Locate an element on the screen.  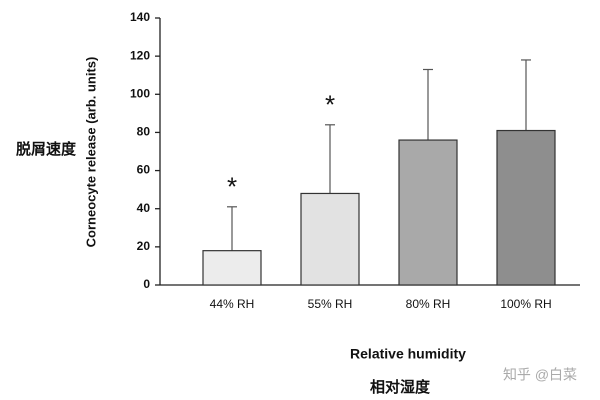
x-tick-label: 44% RH is located at coordinates (232, 304).